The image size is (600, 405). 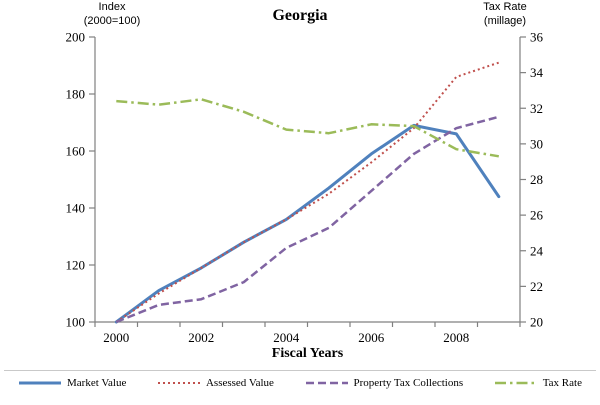 I want to click on x-tick-label: 2000, so click(x=116, y=337).